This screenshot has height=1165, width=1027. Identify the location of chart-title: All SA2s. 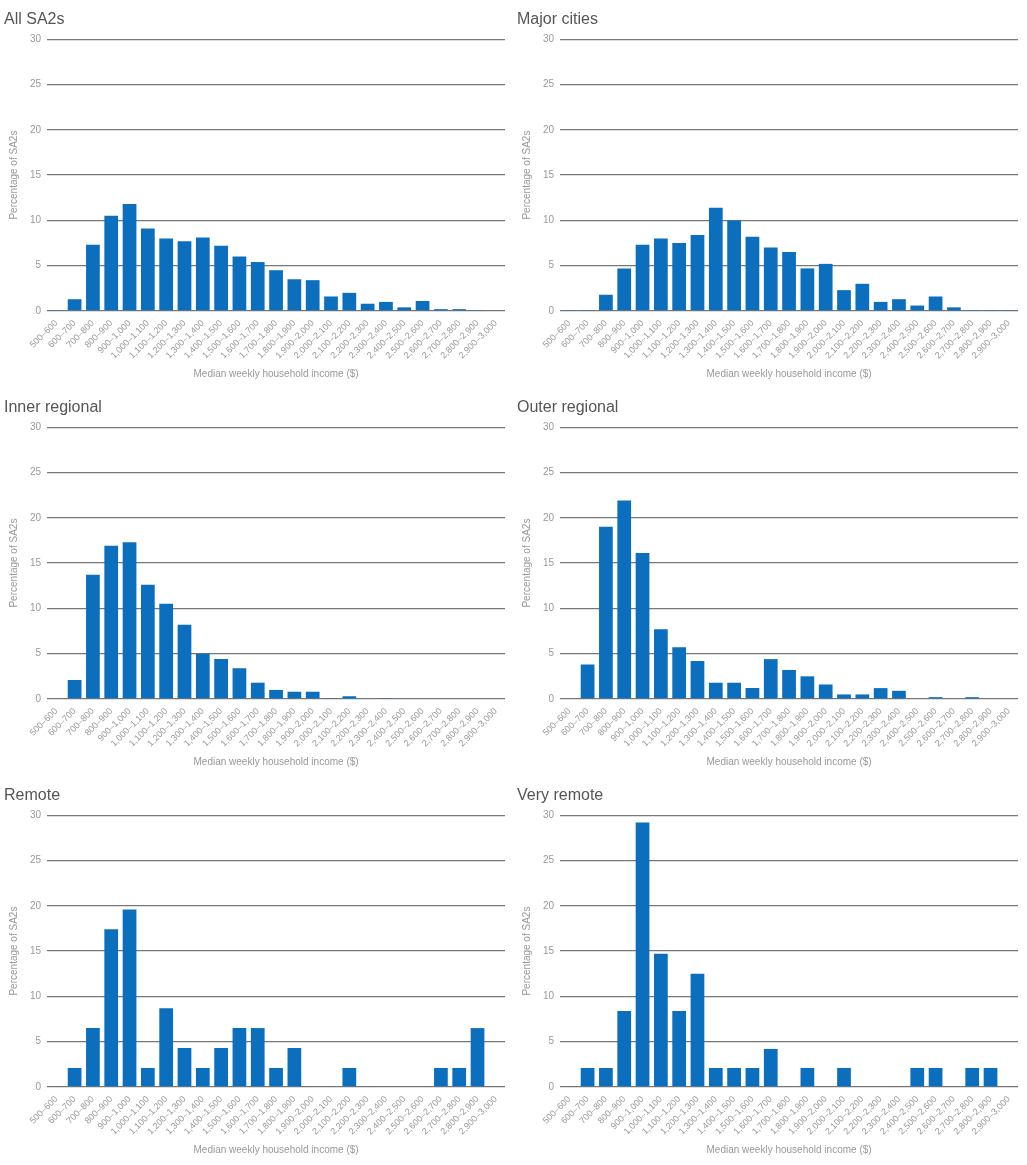
(34, 19).